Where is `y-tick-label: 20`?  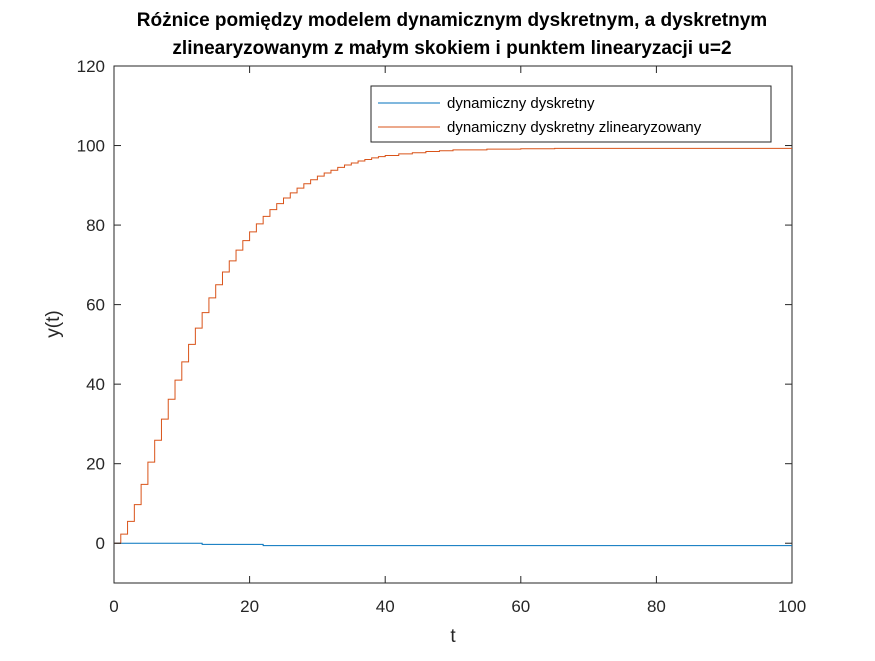 y-tick-label: 20 is located at coordinates (95, 464).